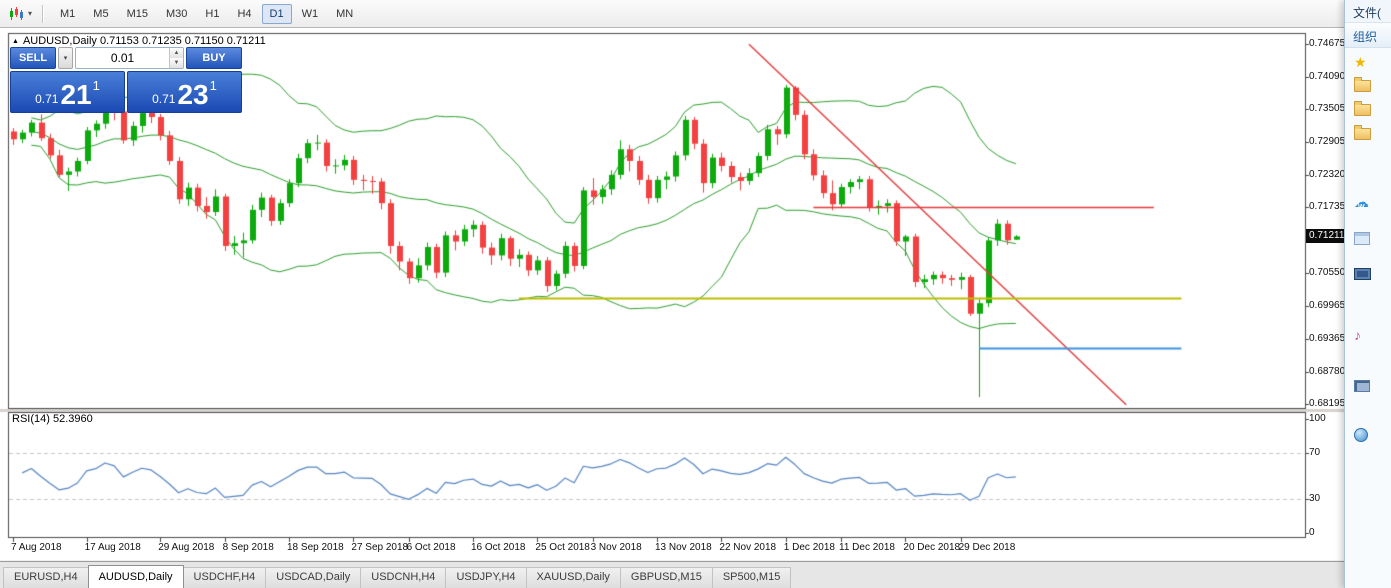  Describe the element at coordinates (212, 13) in the screenshot. I see `timeframe-button-H1: H1` at that location.